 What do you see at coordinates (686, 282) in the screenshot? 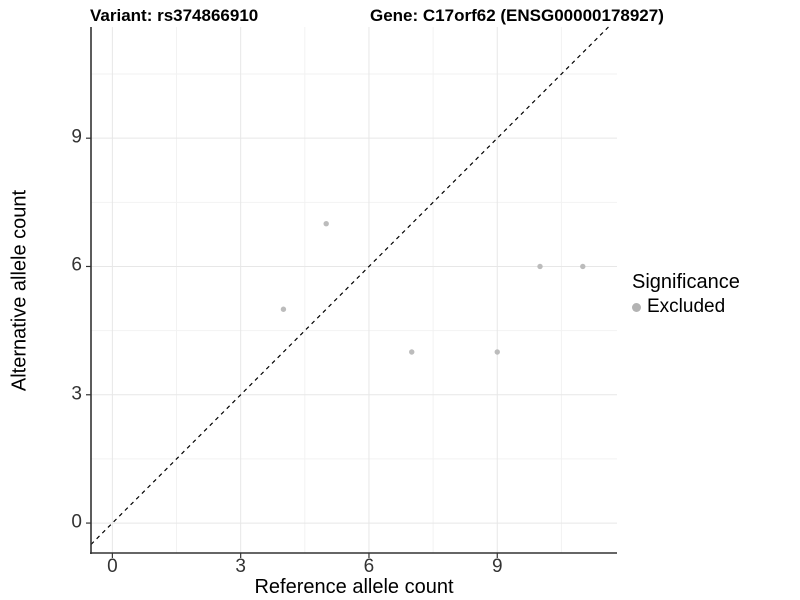
I see `legend-title: Significance` at bounding box center [686, 282].